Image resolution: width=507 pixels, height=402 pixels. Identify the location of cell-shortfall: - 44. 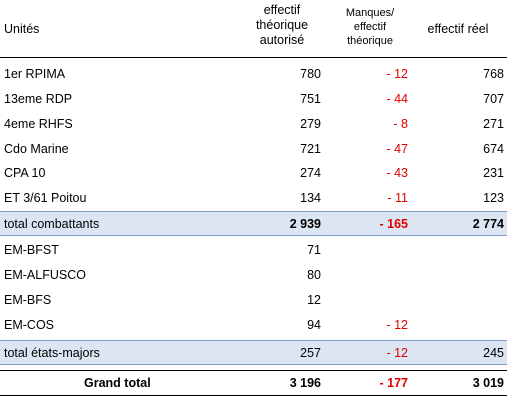
(397, 98).